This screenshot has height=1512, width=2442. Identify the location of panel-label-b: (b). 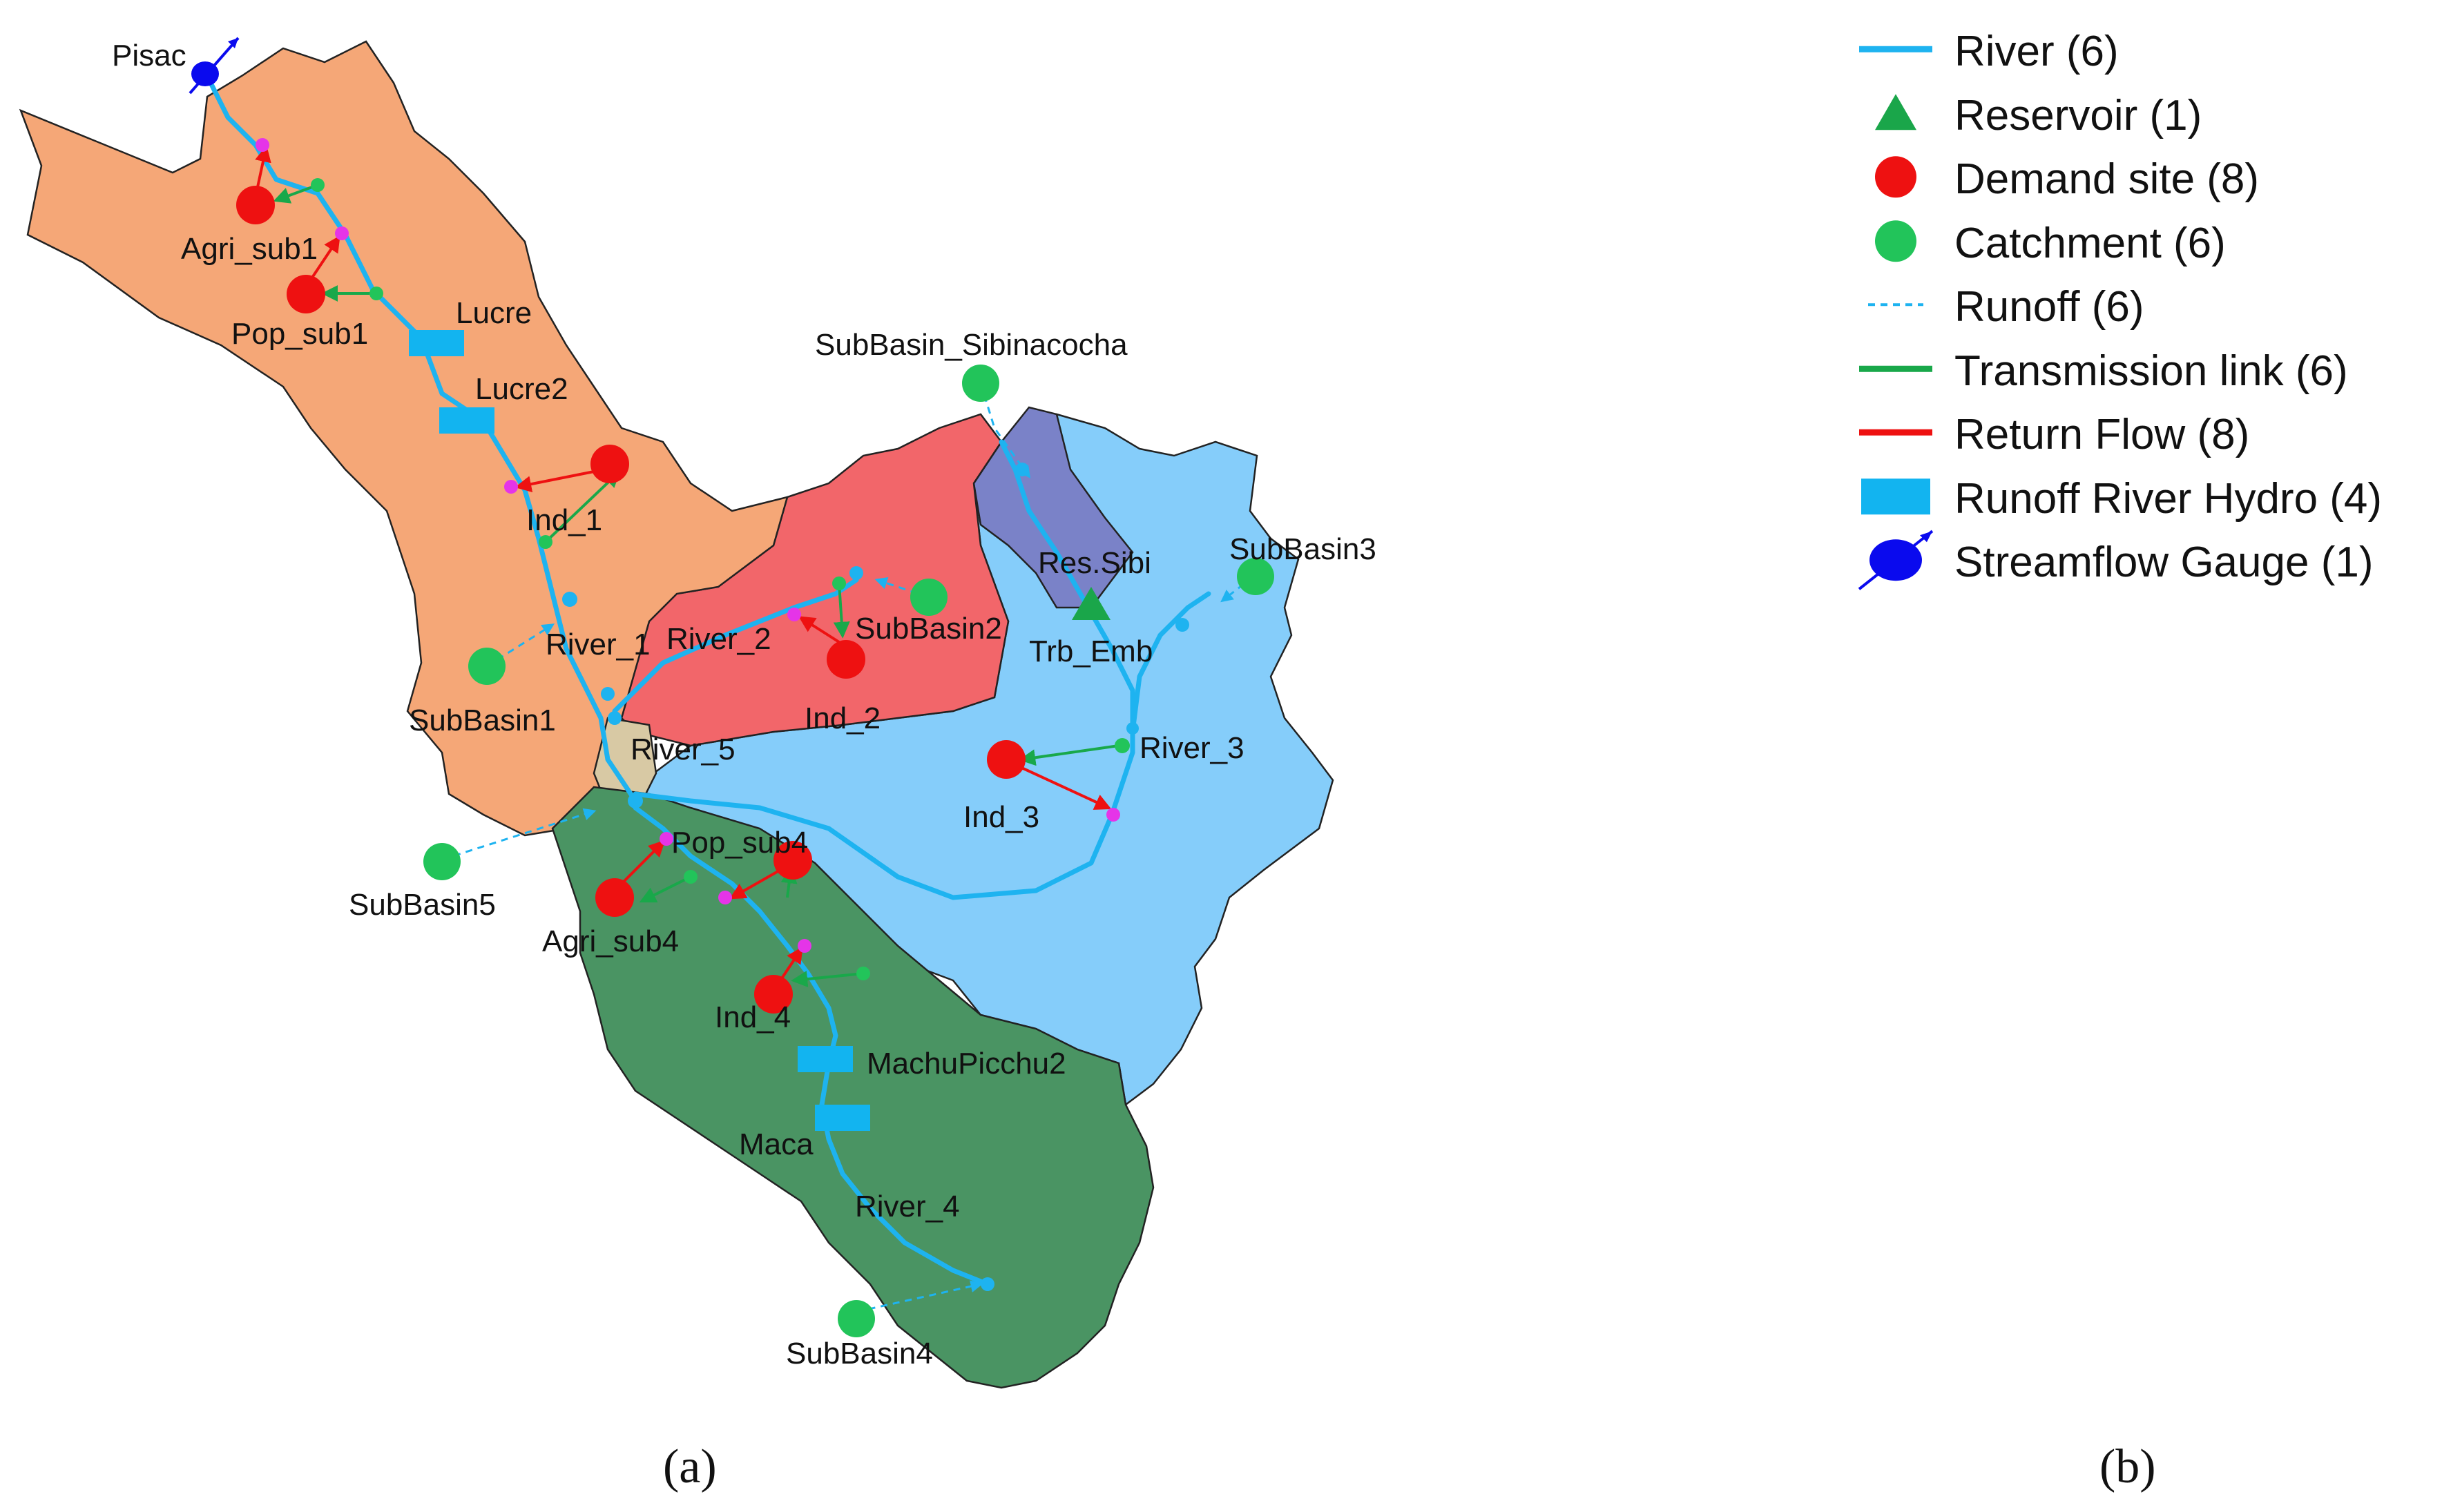
(2127, 1466).